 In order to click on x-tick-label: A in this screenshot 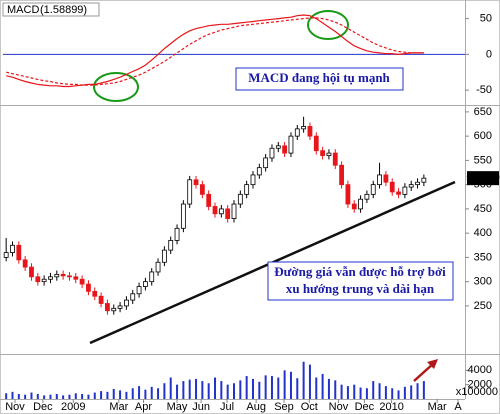, I will do `click(458, 407)`.